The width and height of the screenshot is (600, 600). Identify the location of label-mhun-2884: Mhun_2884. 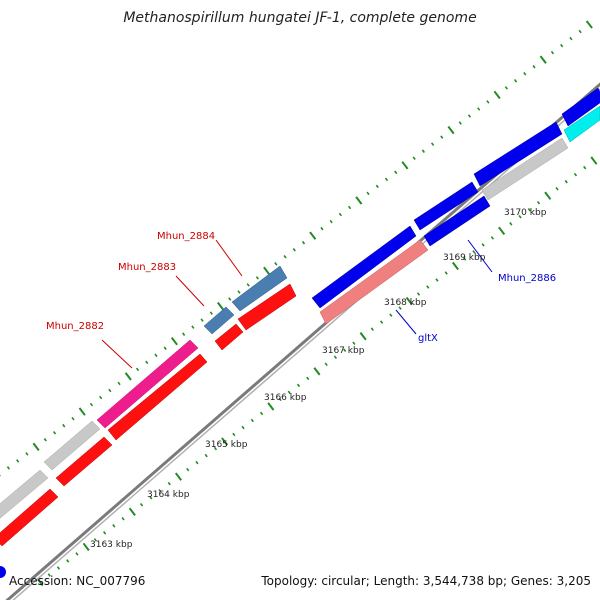
(186, 236).